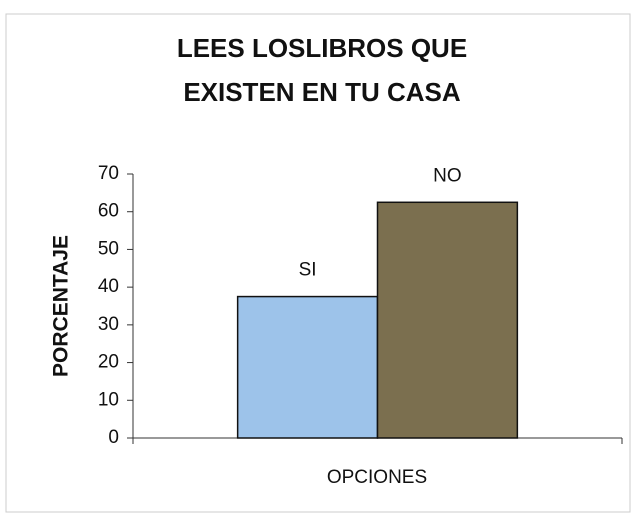 This screenshot has height=515, width=634. Describe the element at coordinates (61, 306) in the screenshot. I see `y-axis-label: PORCENTAJE` at that location.